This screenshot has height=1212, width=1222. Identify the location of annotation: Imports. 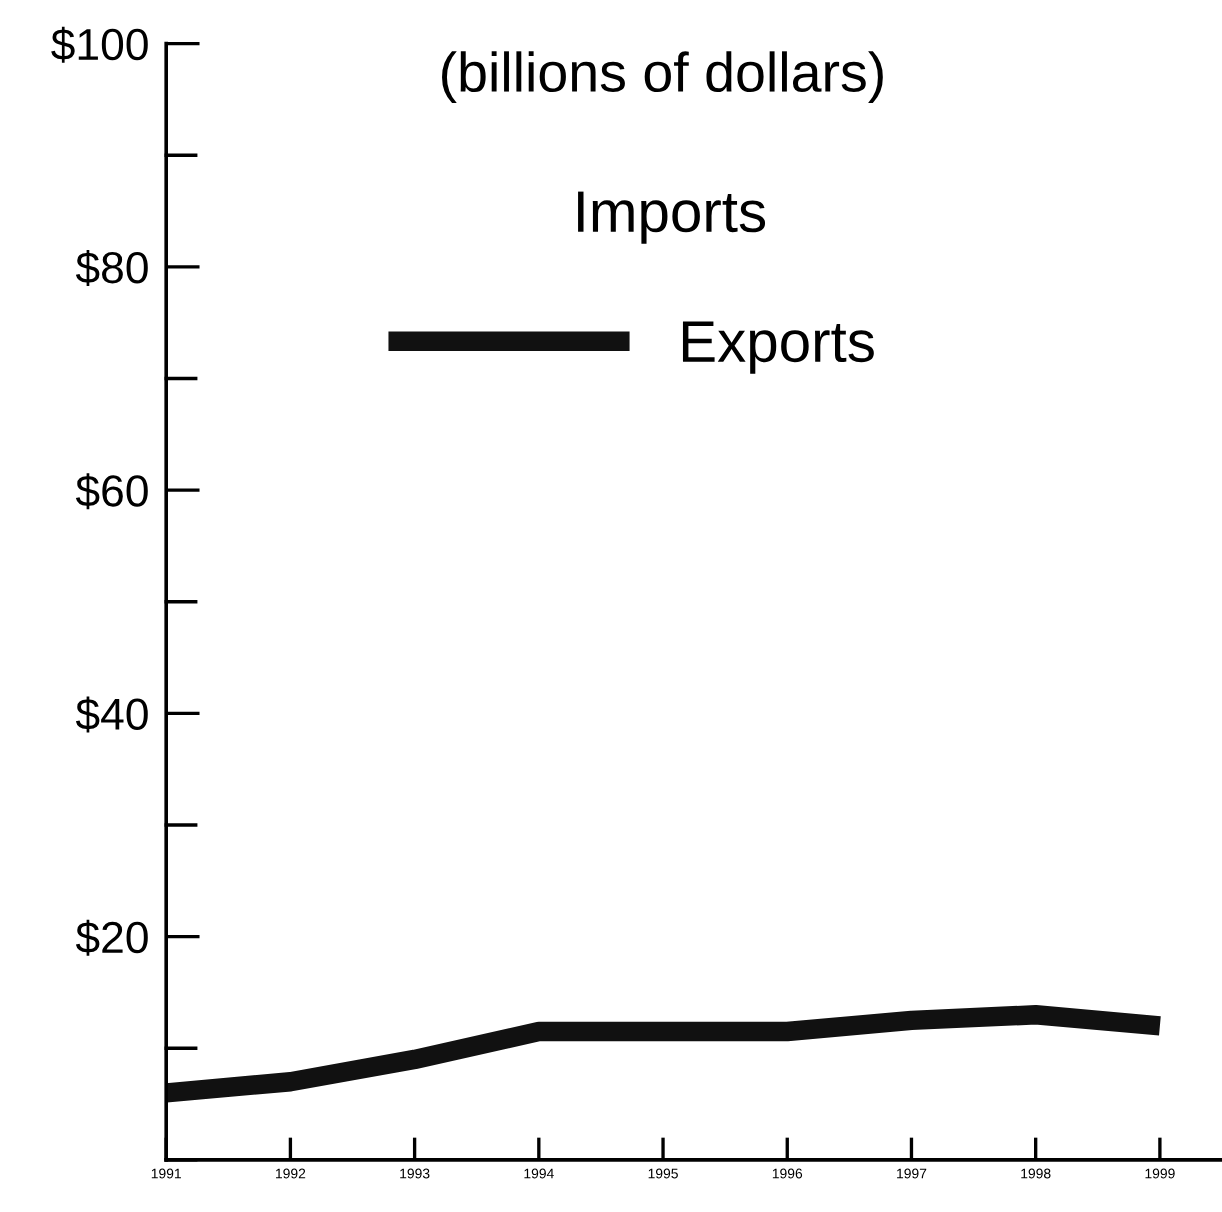
(672, 217).